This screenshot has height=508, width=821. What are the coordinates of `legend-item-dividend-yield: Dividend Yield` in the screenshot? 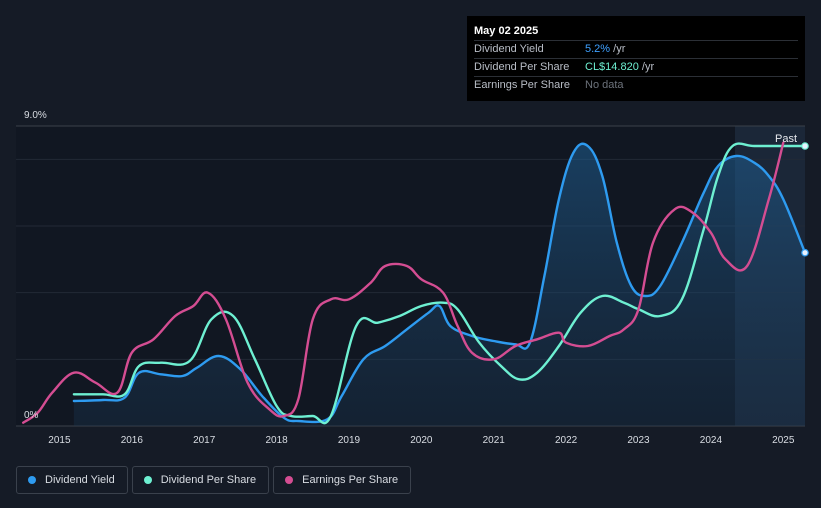 It's located at (72, 480).